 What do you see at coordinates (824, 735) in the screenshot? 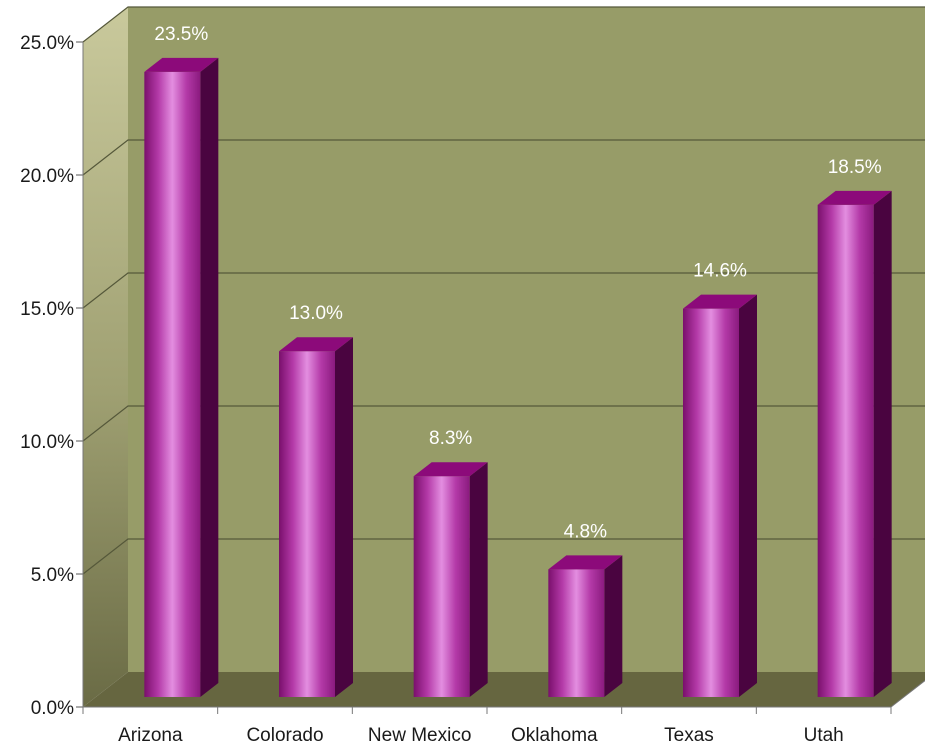
I see `x-tick-label: Utah` at bounding box center [824, 735].